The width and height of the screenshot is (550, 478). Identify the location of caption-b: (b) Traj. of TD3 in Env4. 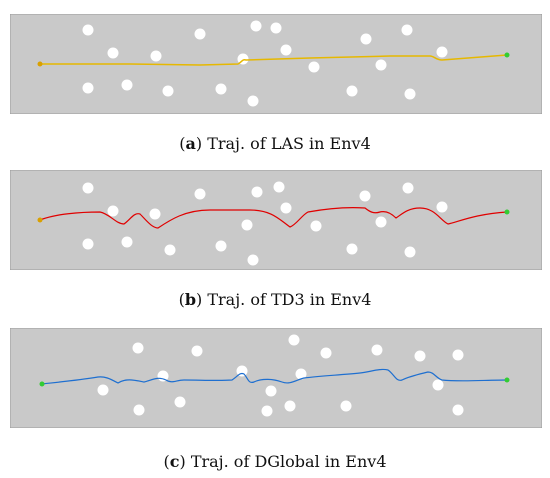
(275, 299).